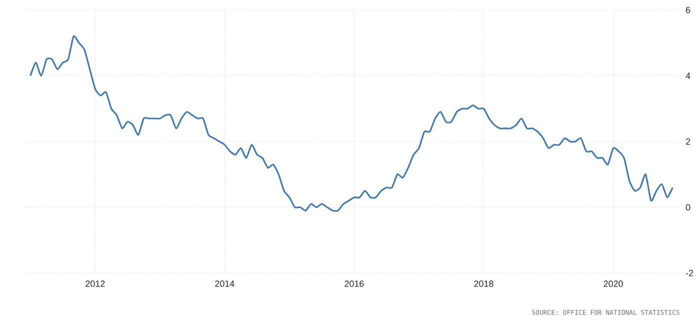 This screenshot has height=323, width=700. What do you see at coordinates (688, 207) in the screenshot?
I see `y-tick-label: 0` at bounding box center [688, 207].